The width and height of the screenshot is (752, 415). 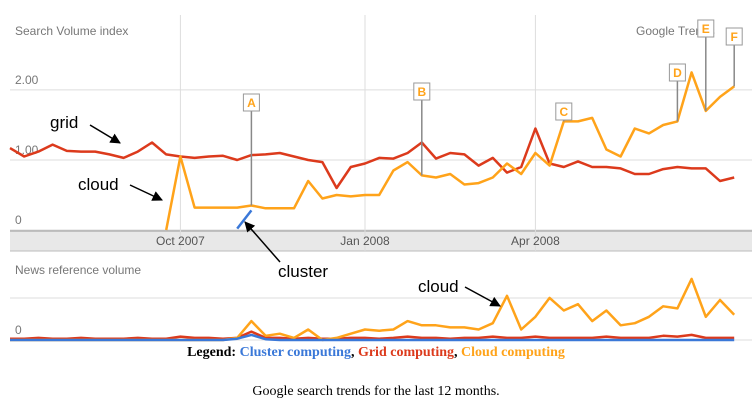 I want to click on source-label: Google Trends, so click(x=675, y=31).